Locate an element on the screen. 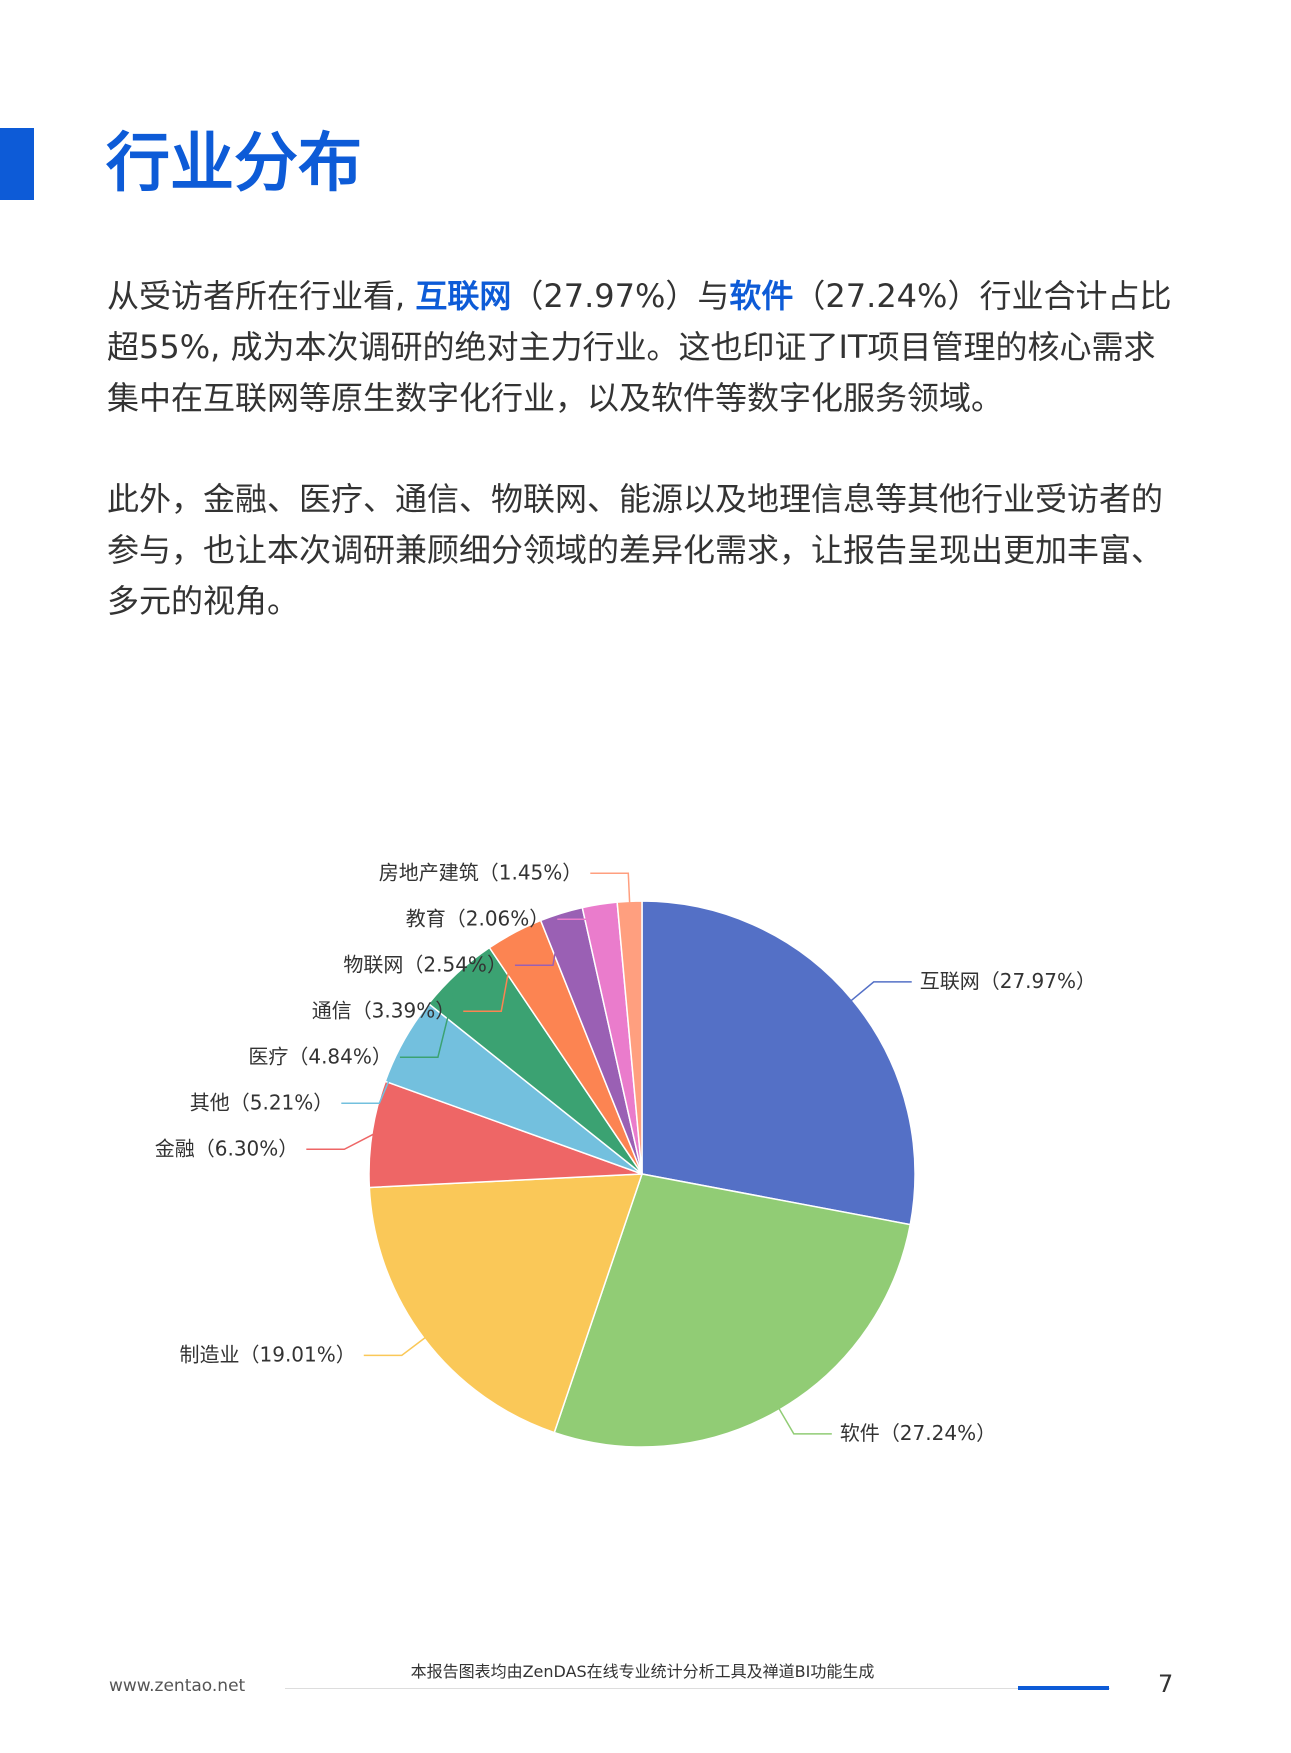 The image size is (1291, 1753). pie-slice is located at coordinates (778, 1063).